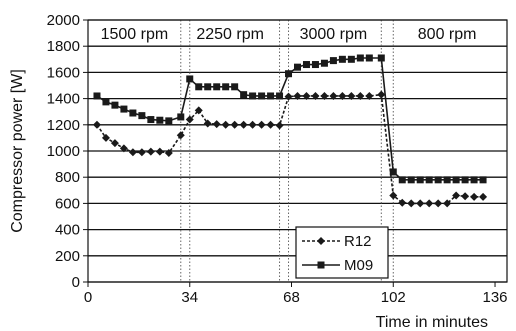 The width and height of the screenshot is (516, 331). Describe the element at coordinates (63, 151) in the screenshot. I see `y-tick-label: 1000` at that location.